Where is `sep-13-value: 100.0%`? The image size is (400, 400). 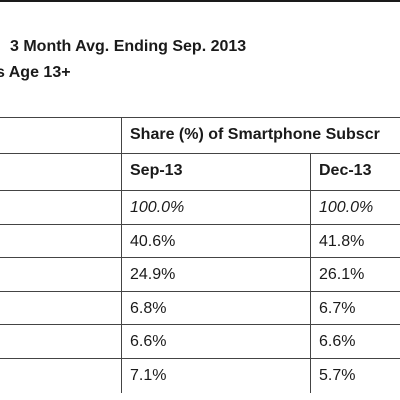 sep-13-value: 100.0% is located at coordinates (216, 208).